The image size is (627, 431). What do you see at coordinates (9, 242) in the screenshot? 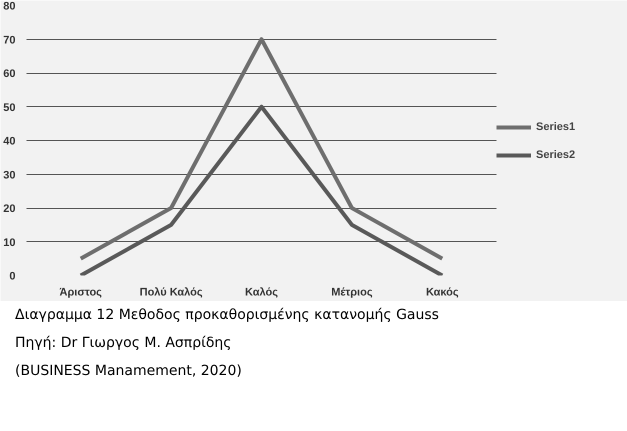
I see `y-tick-label: 10` at bounding box center [9, 242].